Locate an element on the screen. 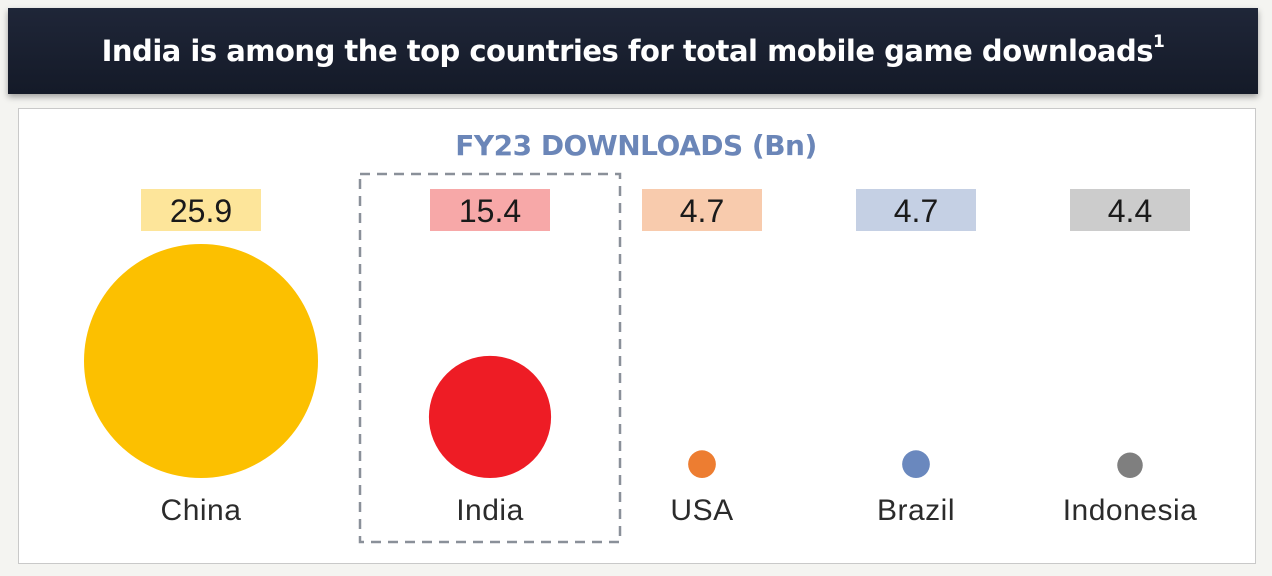 The width and height of the screenshot is (1272, 576). bubble-usa is located at coordinates (702, 464).